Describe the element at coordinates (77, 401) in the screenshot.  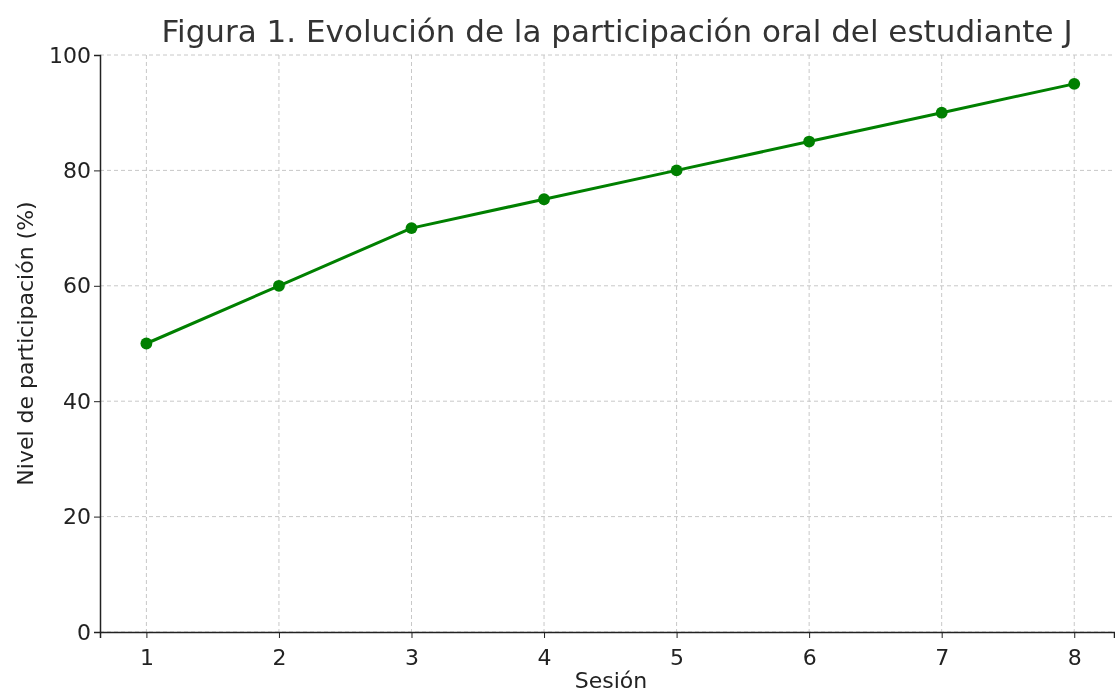
I see `y-tick-label: 40` at that location.